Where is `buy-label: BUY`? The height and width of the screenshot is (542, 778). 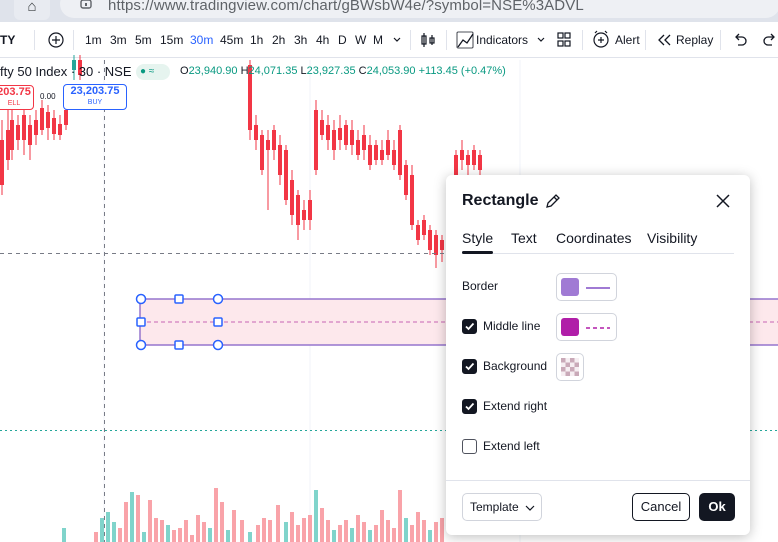 buy-label: BUY is located at coordinates (95, 102).